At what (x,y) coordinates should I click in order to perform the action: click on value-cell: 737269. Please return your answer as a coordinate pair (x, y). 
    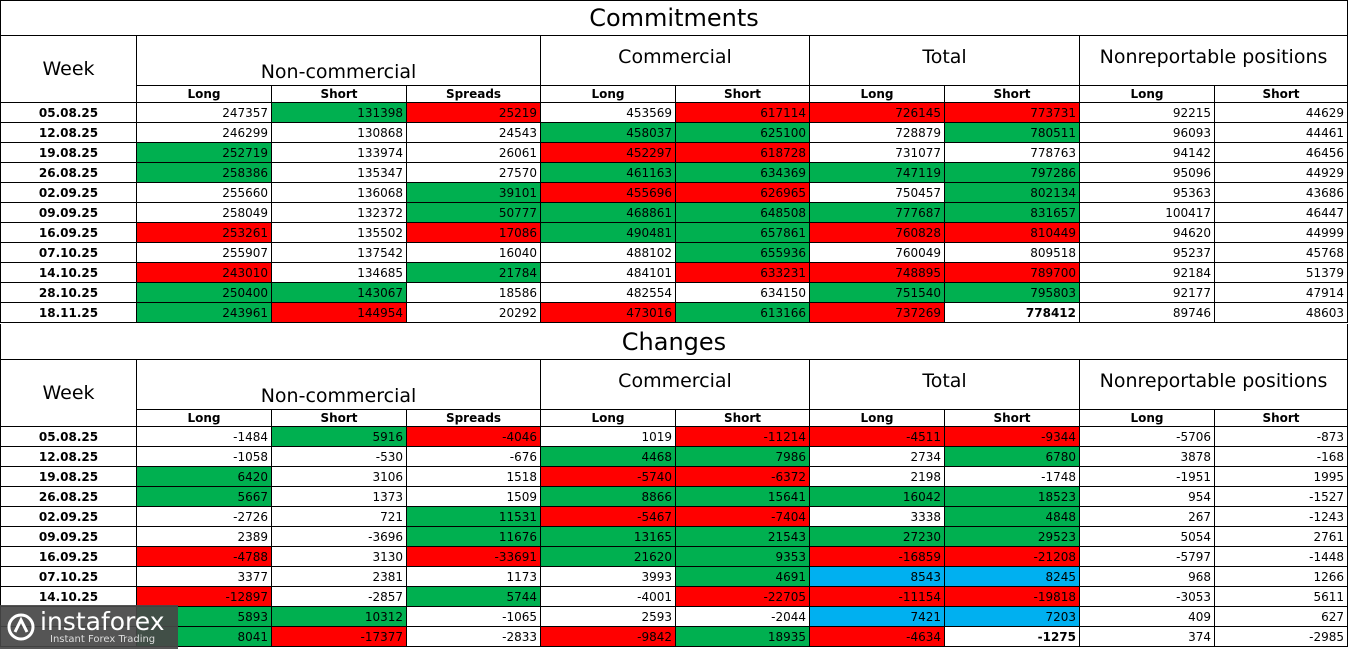
    Looking at the image, I should click on (877, 313).